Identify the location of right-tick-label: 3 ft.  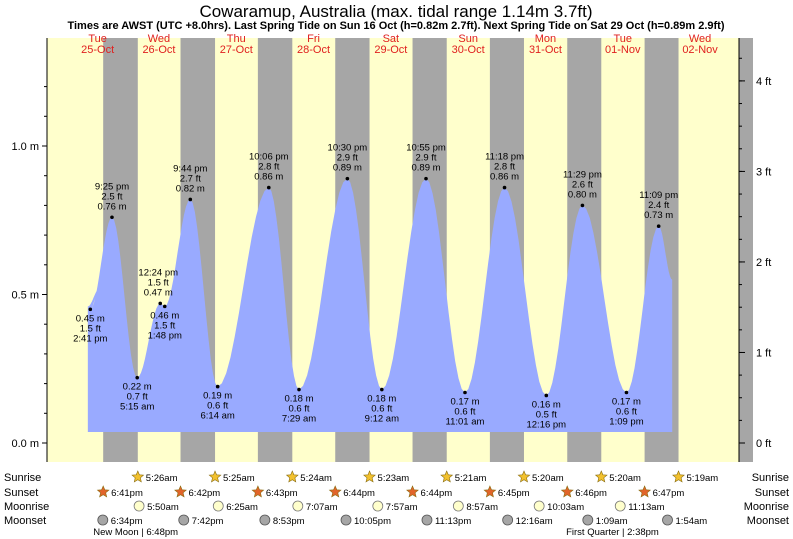
(763, 172).